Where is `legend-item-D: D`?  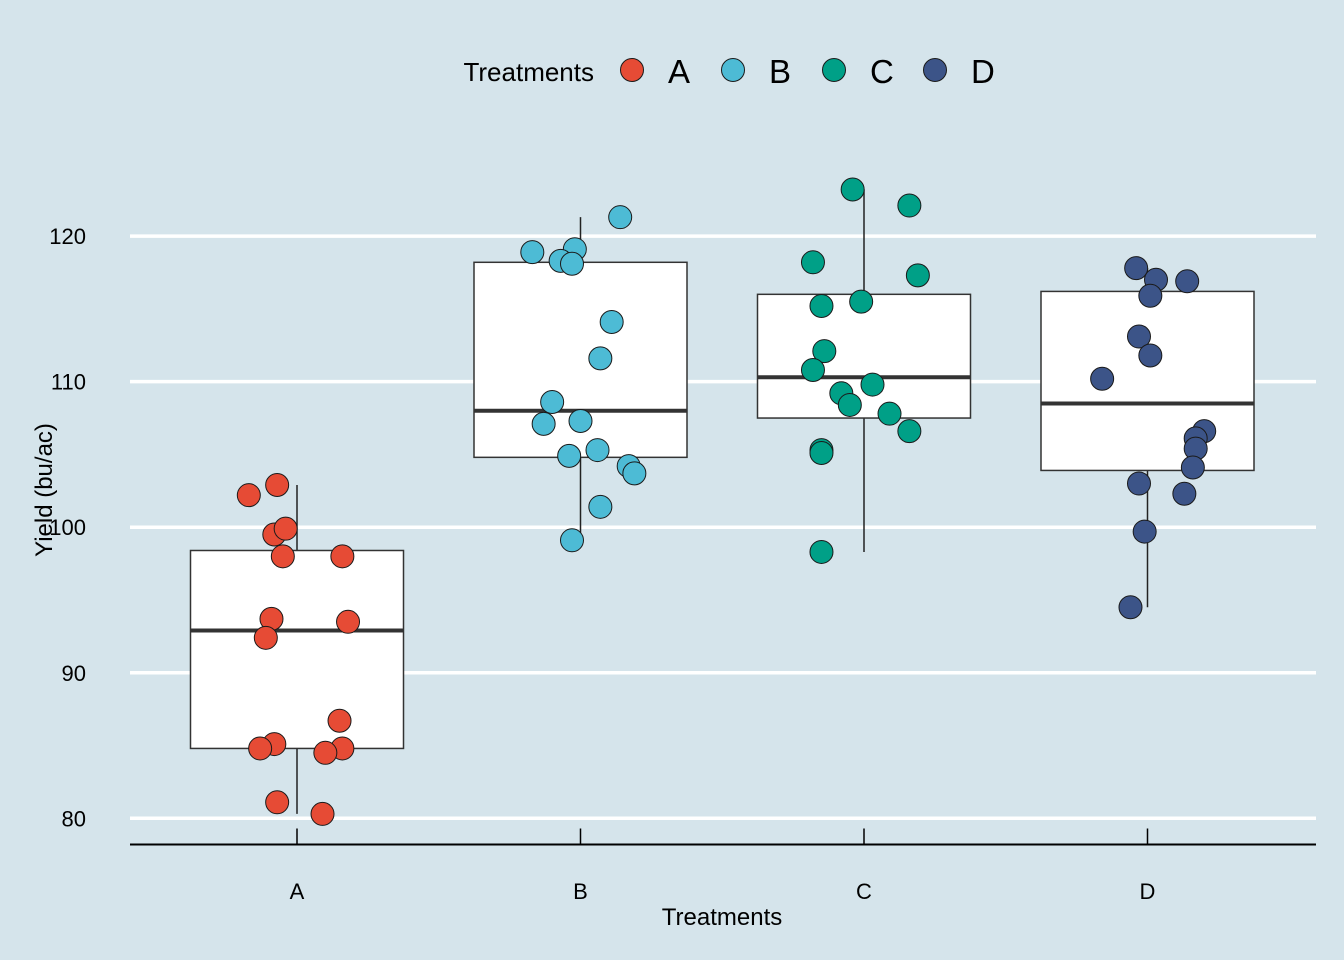
legend-item-D: D is located at coordinates (959, 71).